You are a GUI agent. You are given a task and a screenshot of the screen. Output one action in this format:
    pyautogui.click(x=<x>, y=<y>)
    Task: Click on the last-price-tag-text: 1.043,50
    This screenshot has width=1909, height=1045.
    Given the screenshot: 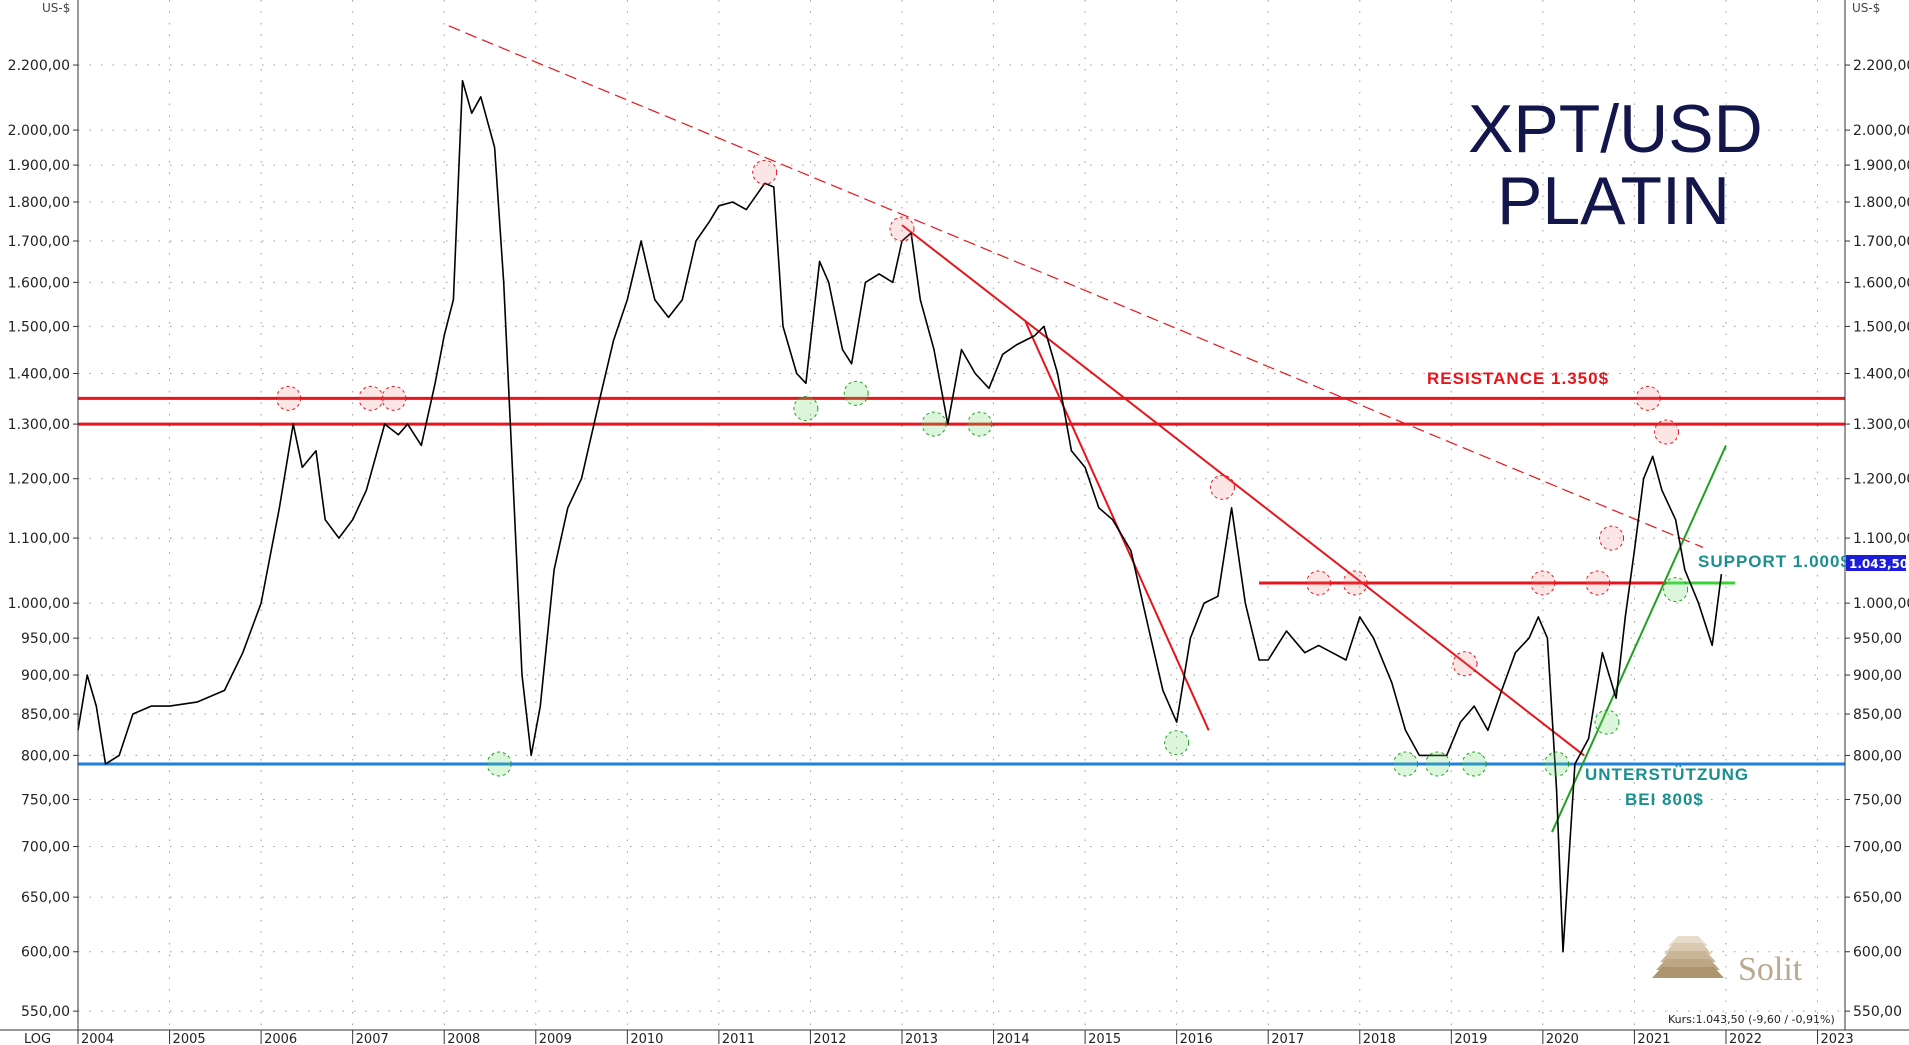 What is the action you would take?
    pyautogui.click(x=1878, y=564)
    